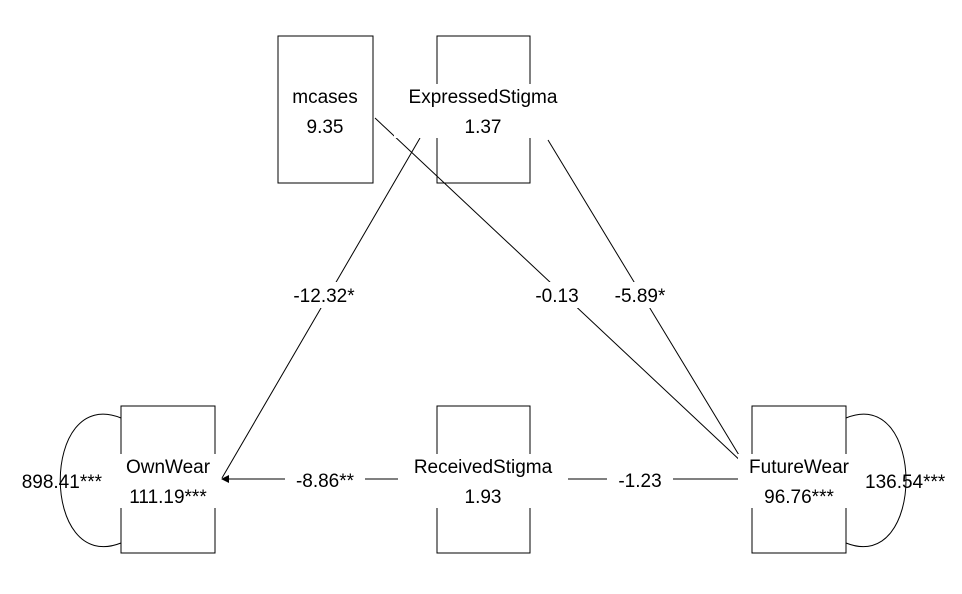 Image resolution: width=962 pixels, height=594 pixels. I want to click on node-name-expressed-stigma: ExpressedStigma, so click(483, 97).